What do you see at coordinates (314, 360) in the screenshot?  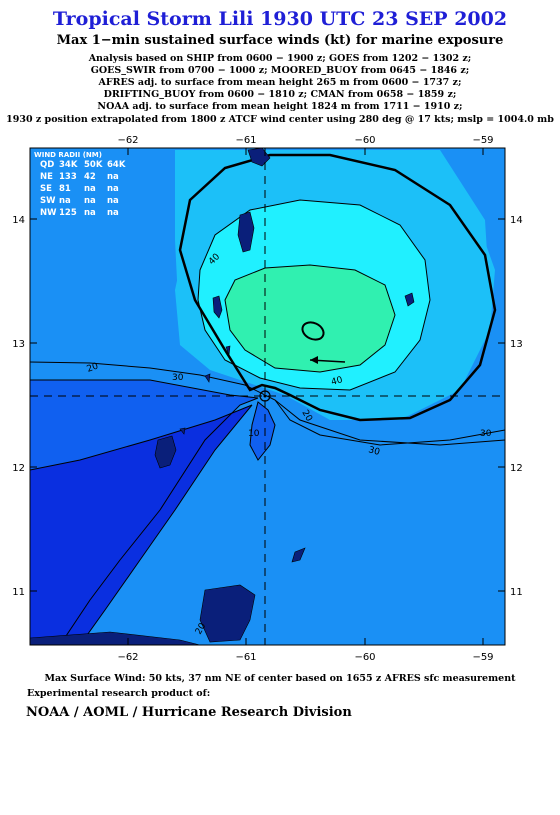 I see `motion-arrowhead` at bounding box center [314, 360].